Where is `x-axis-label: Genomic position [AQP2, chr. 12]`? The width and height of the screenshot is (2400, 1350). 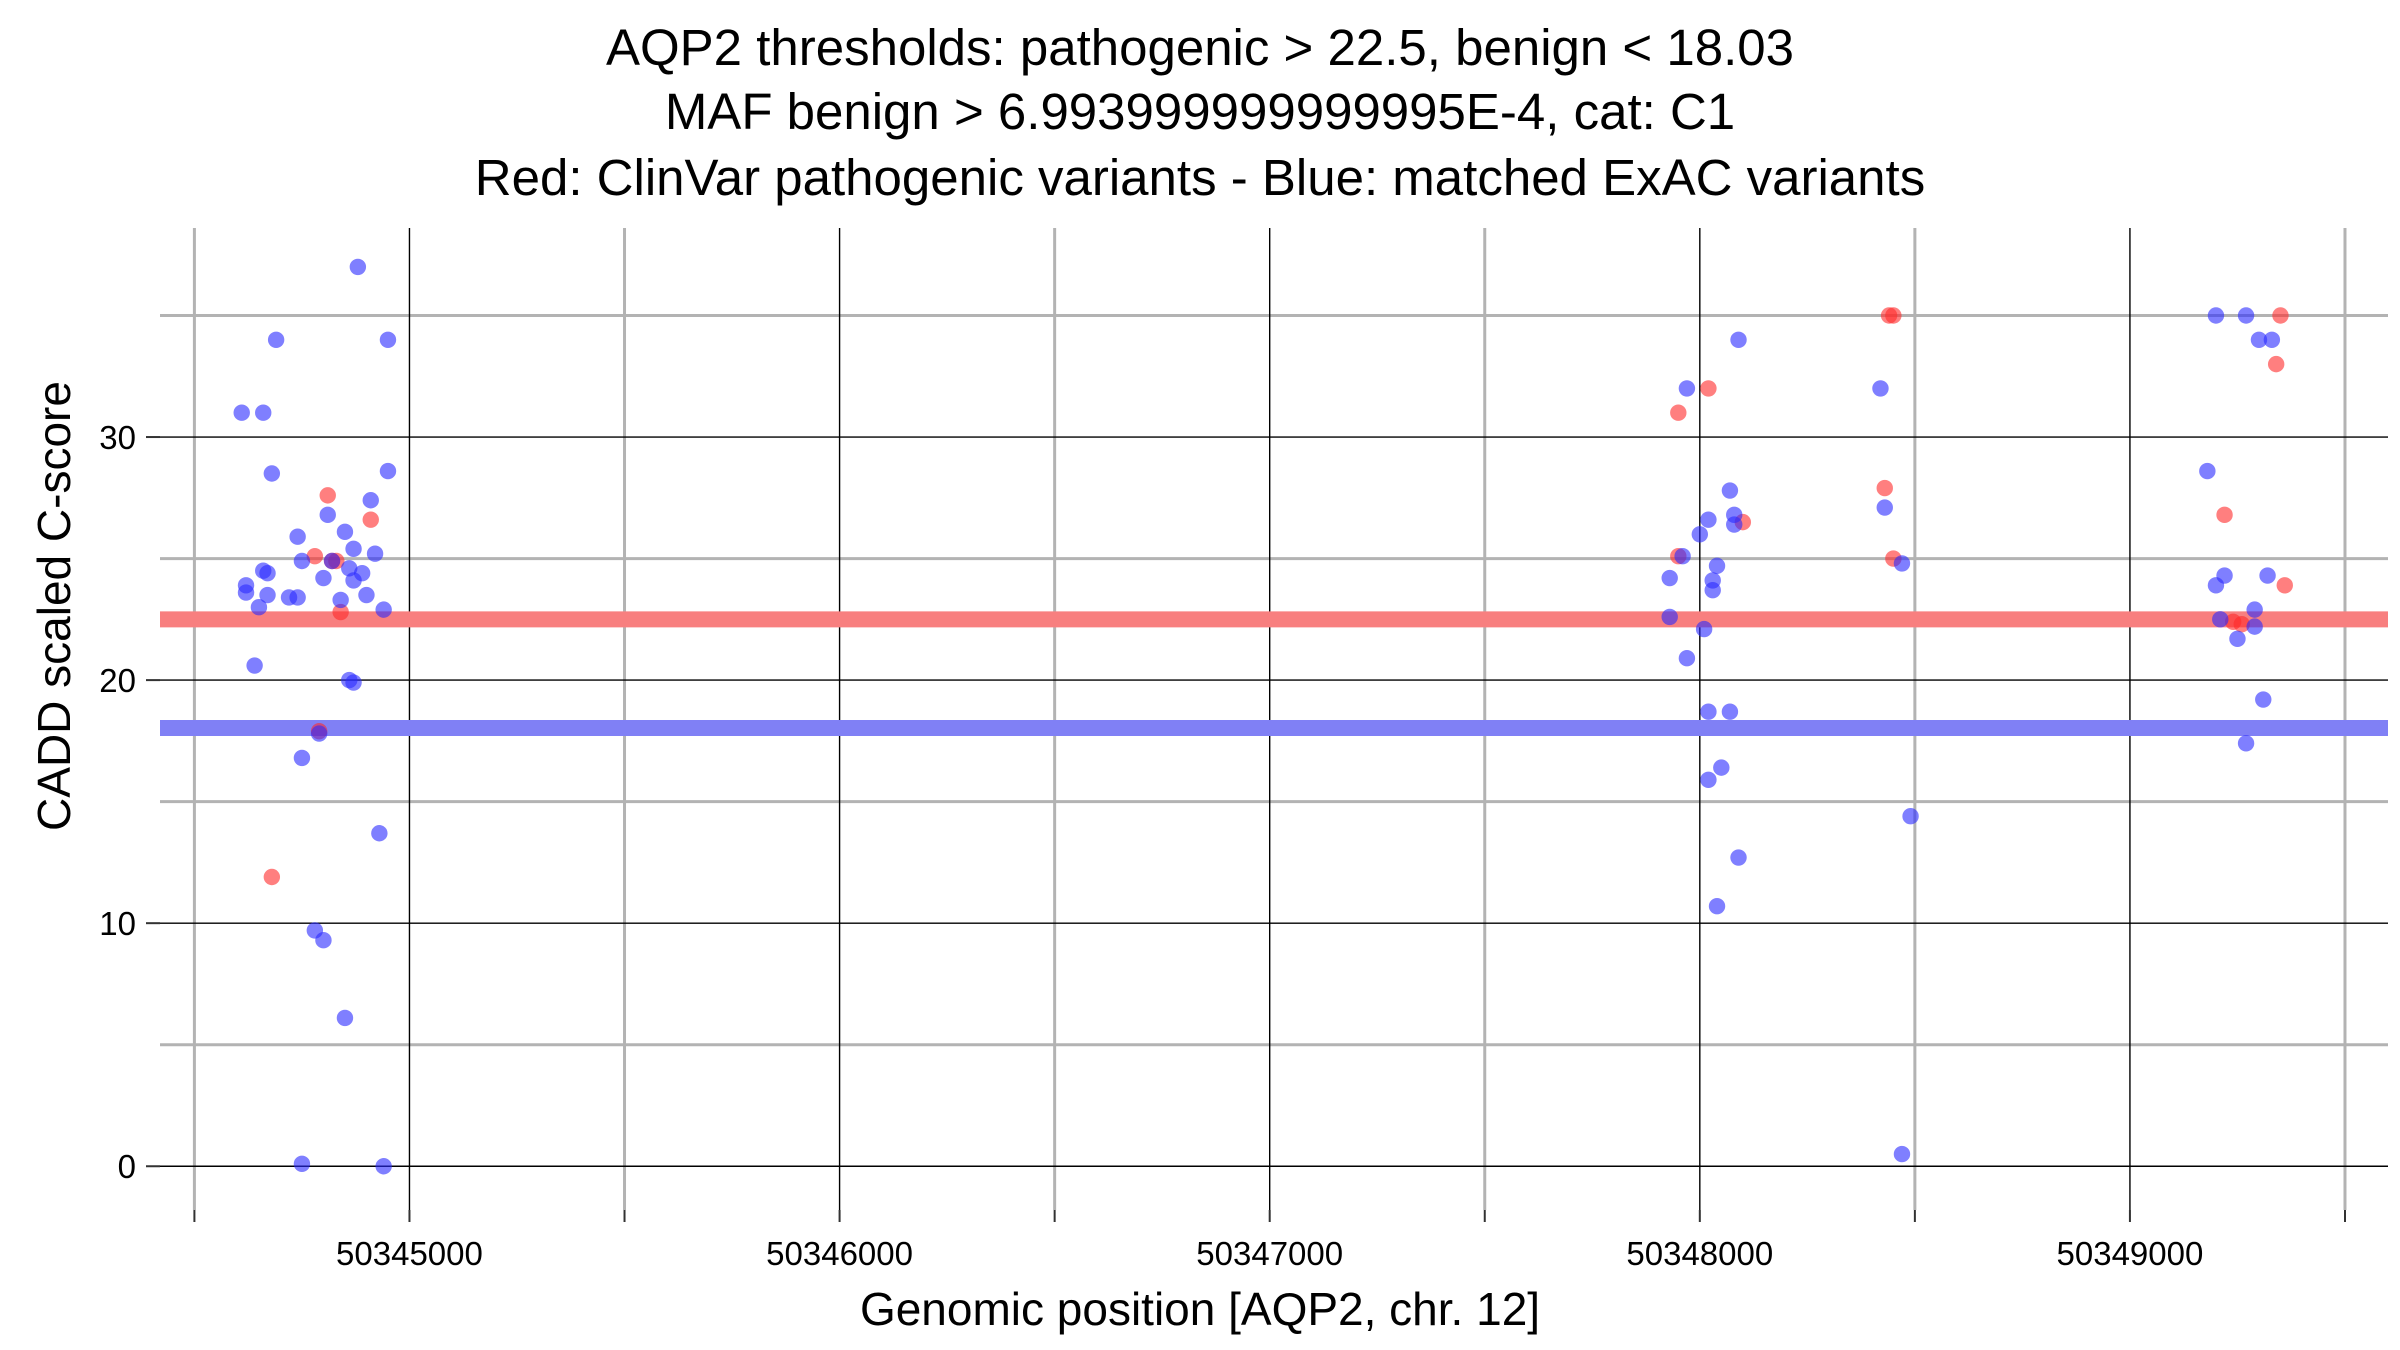
x-axis-label: Genomic position [AQP2, chr. 12] is located at coordinates (1200, 1309).